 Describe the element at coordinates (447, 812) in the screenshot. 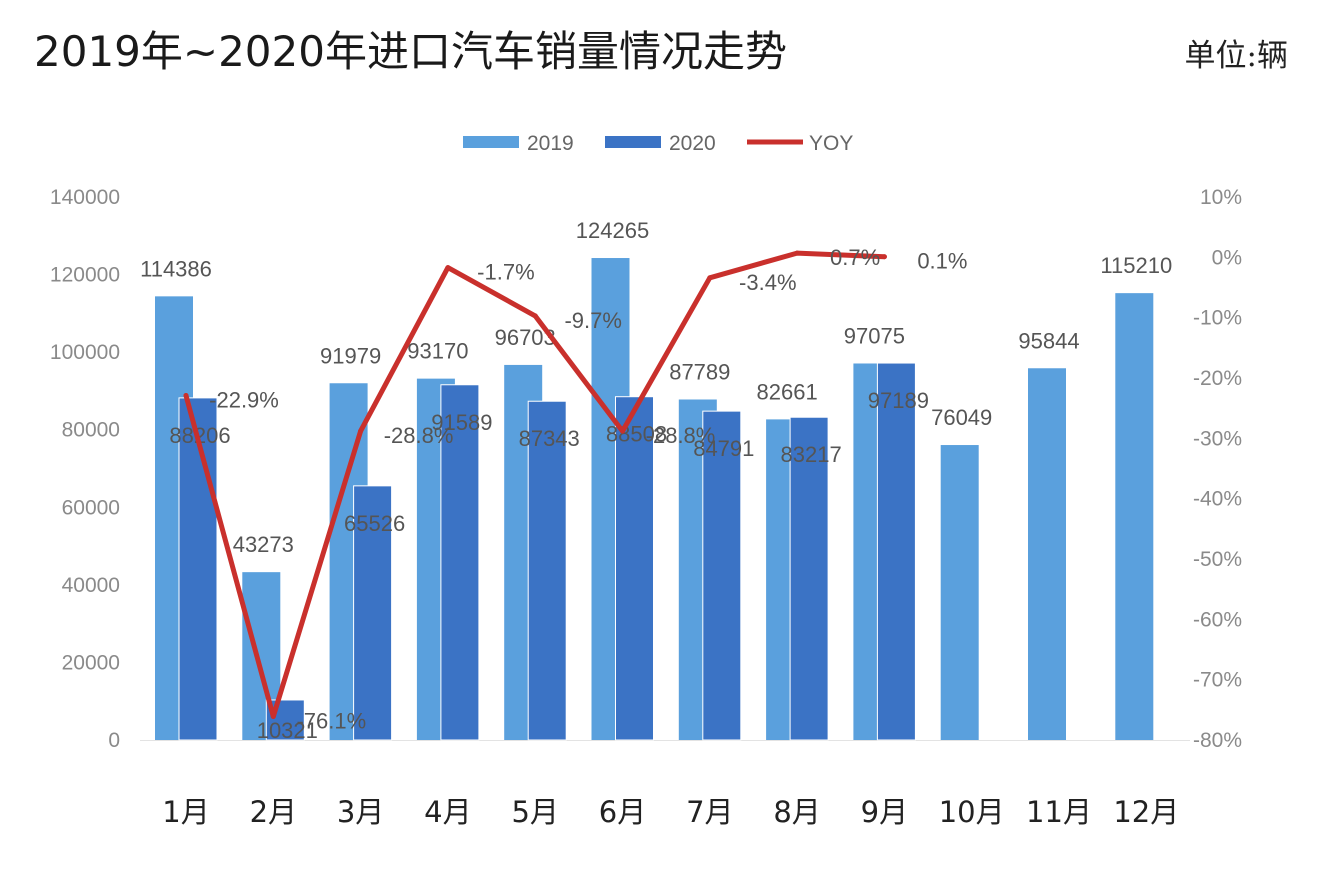

I see `x-axis-category-label: 4月` at that location.